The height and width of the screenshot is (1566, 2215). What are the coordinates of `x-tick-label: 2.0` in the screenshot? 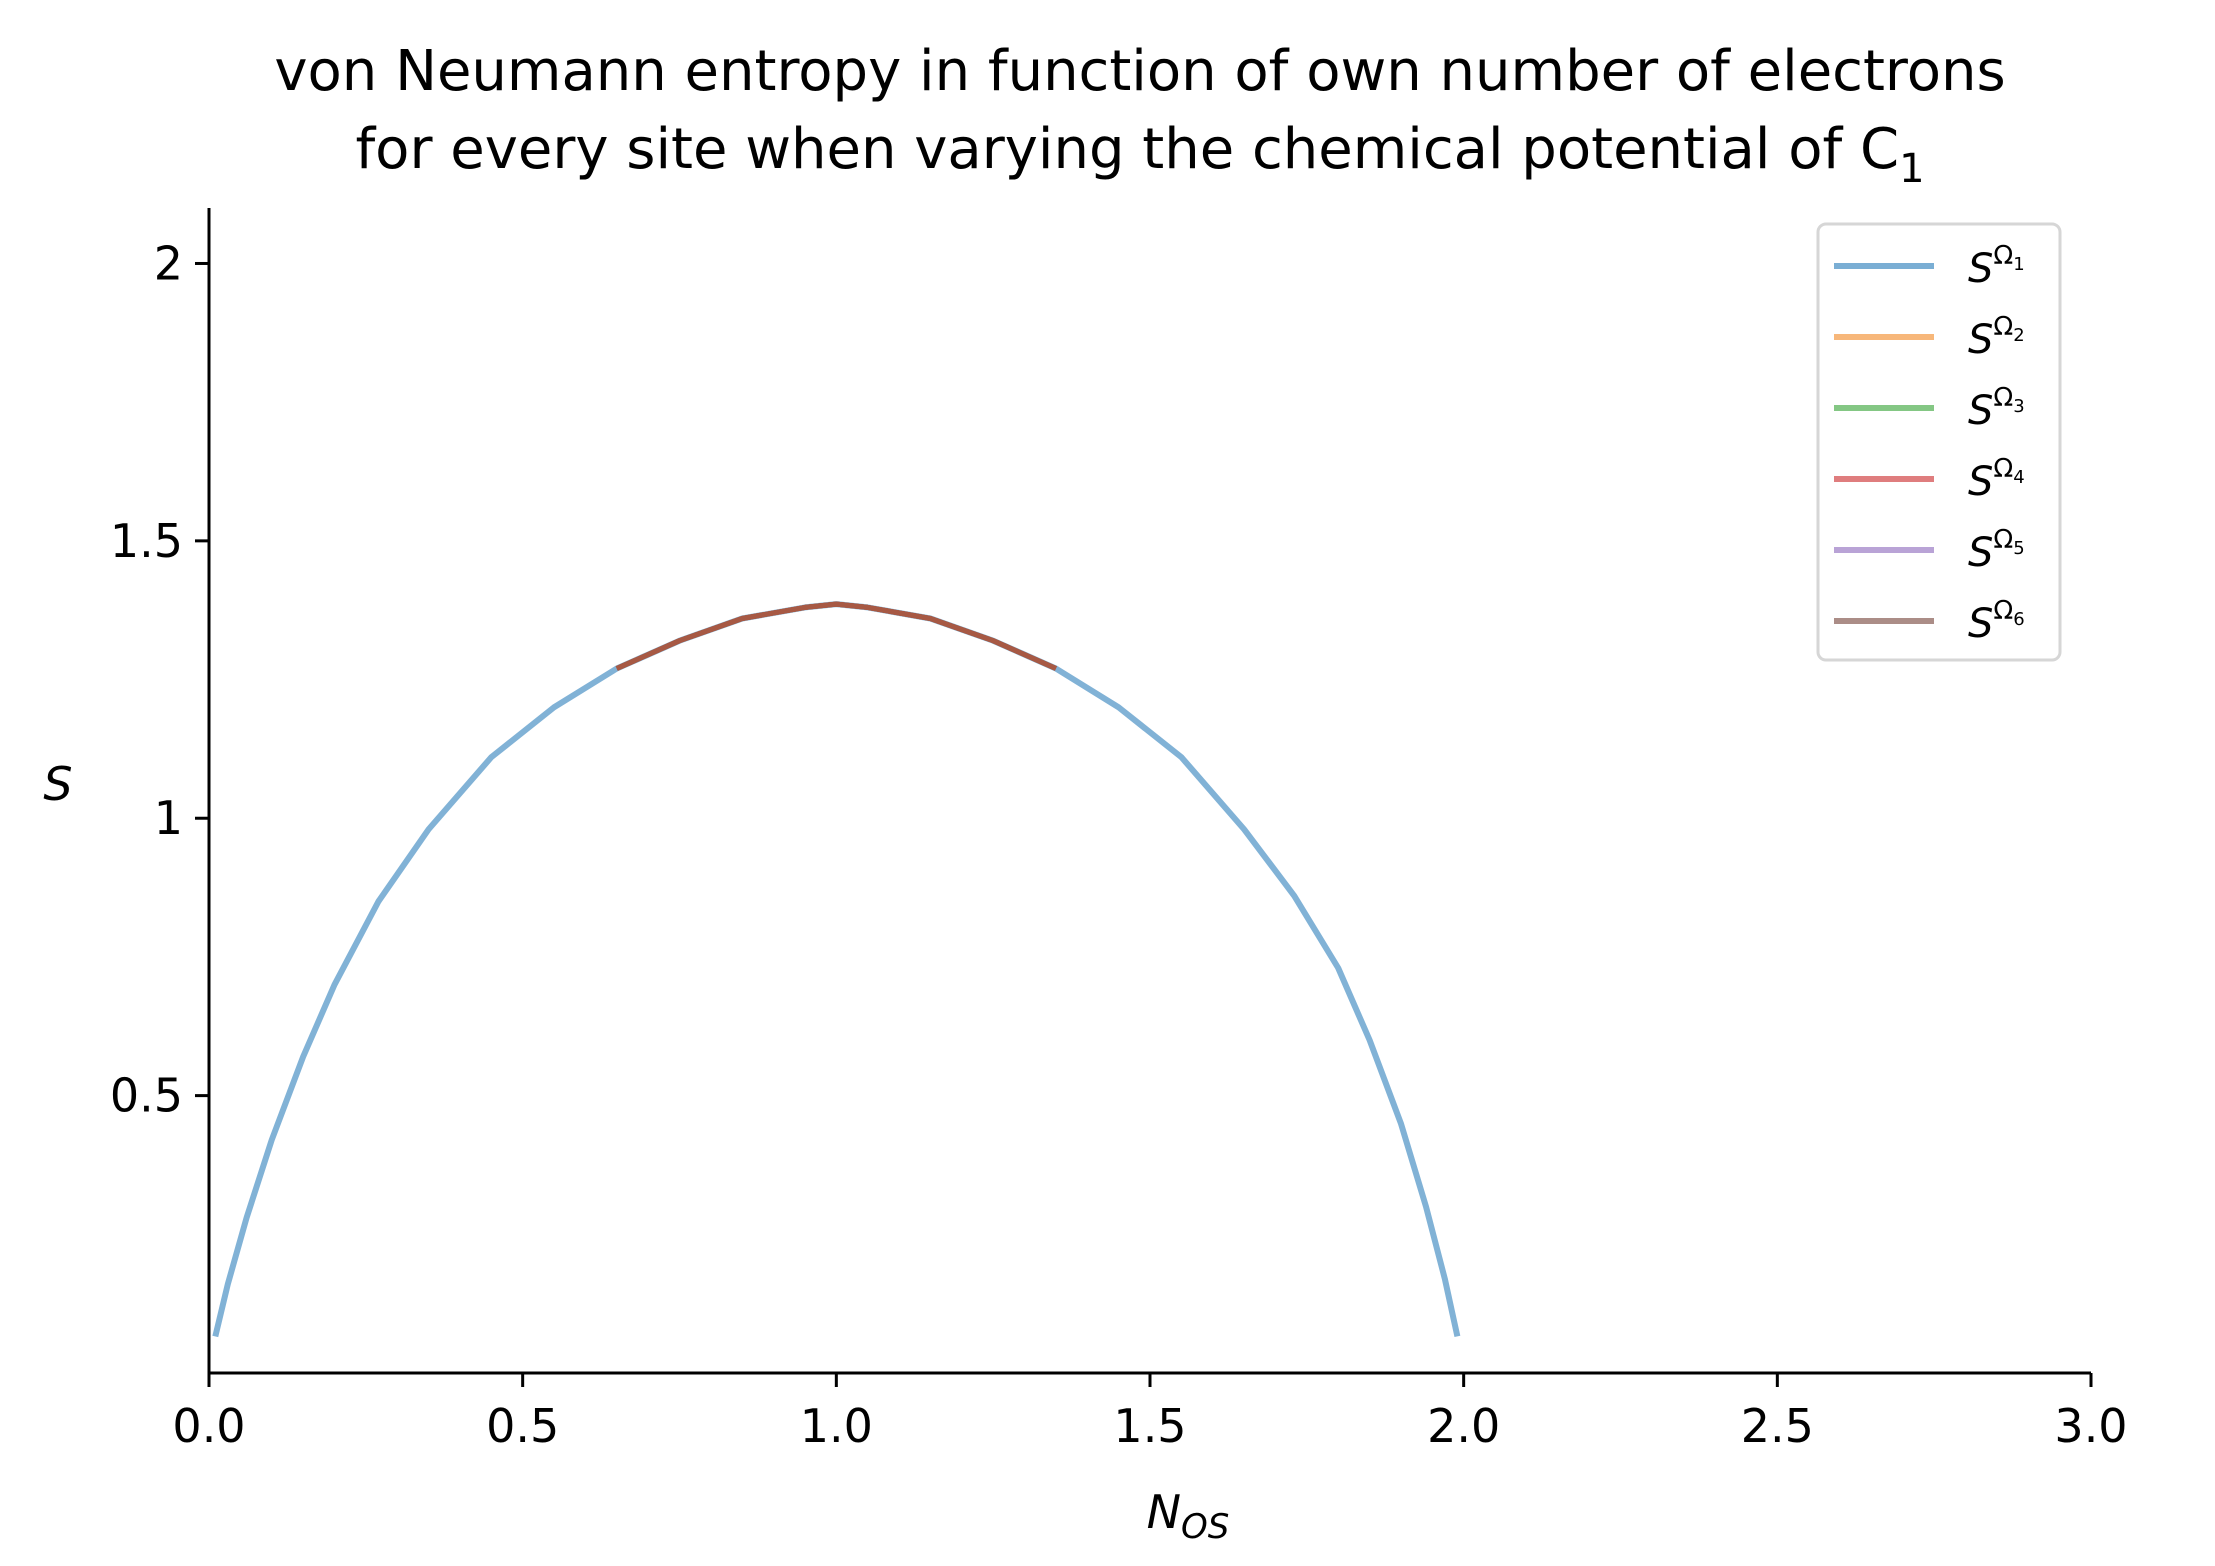 It's located at (1463, 1426).